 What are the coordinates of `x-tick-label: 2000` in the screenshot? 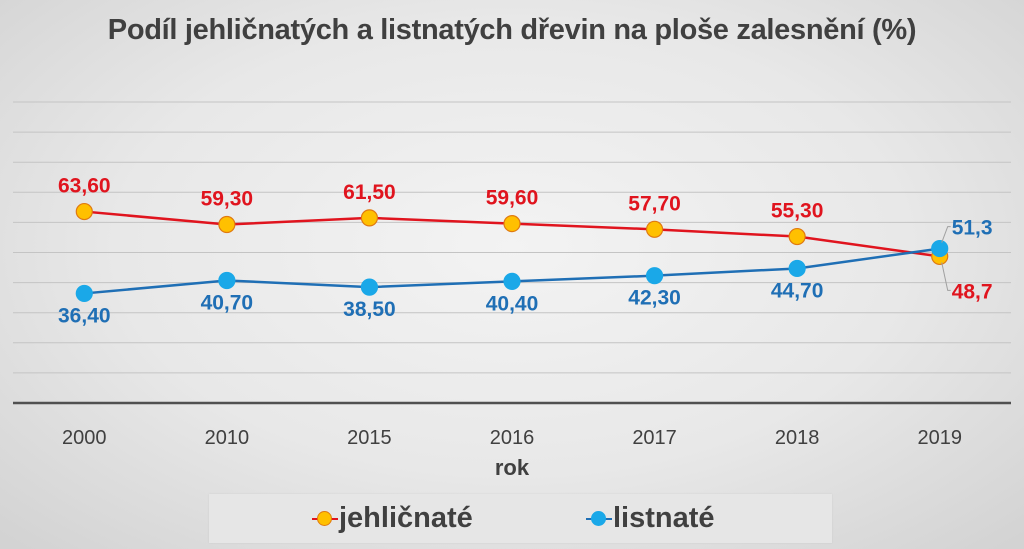 It's located at (84, 438).